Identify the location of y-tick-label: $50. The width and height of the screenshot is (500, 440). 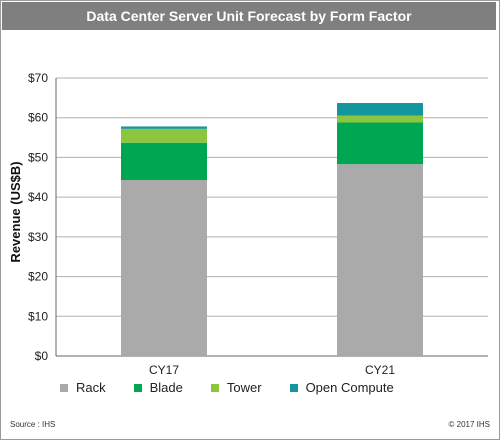
(38, 157).